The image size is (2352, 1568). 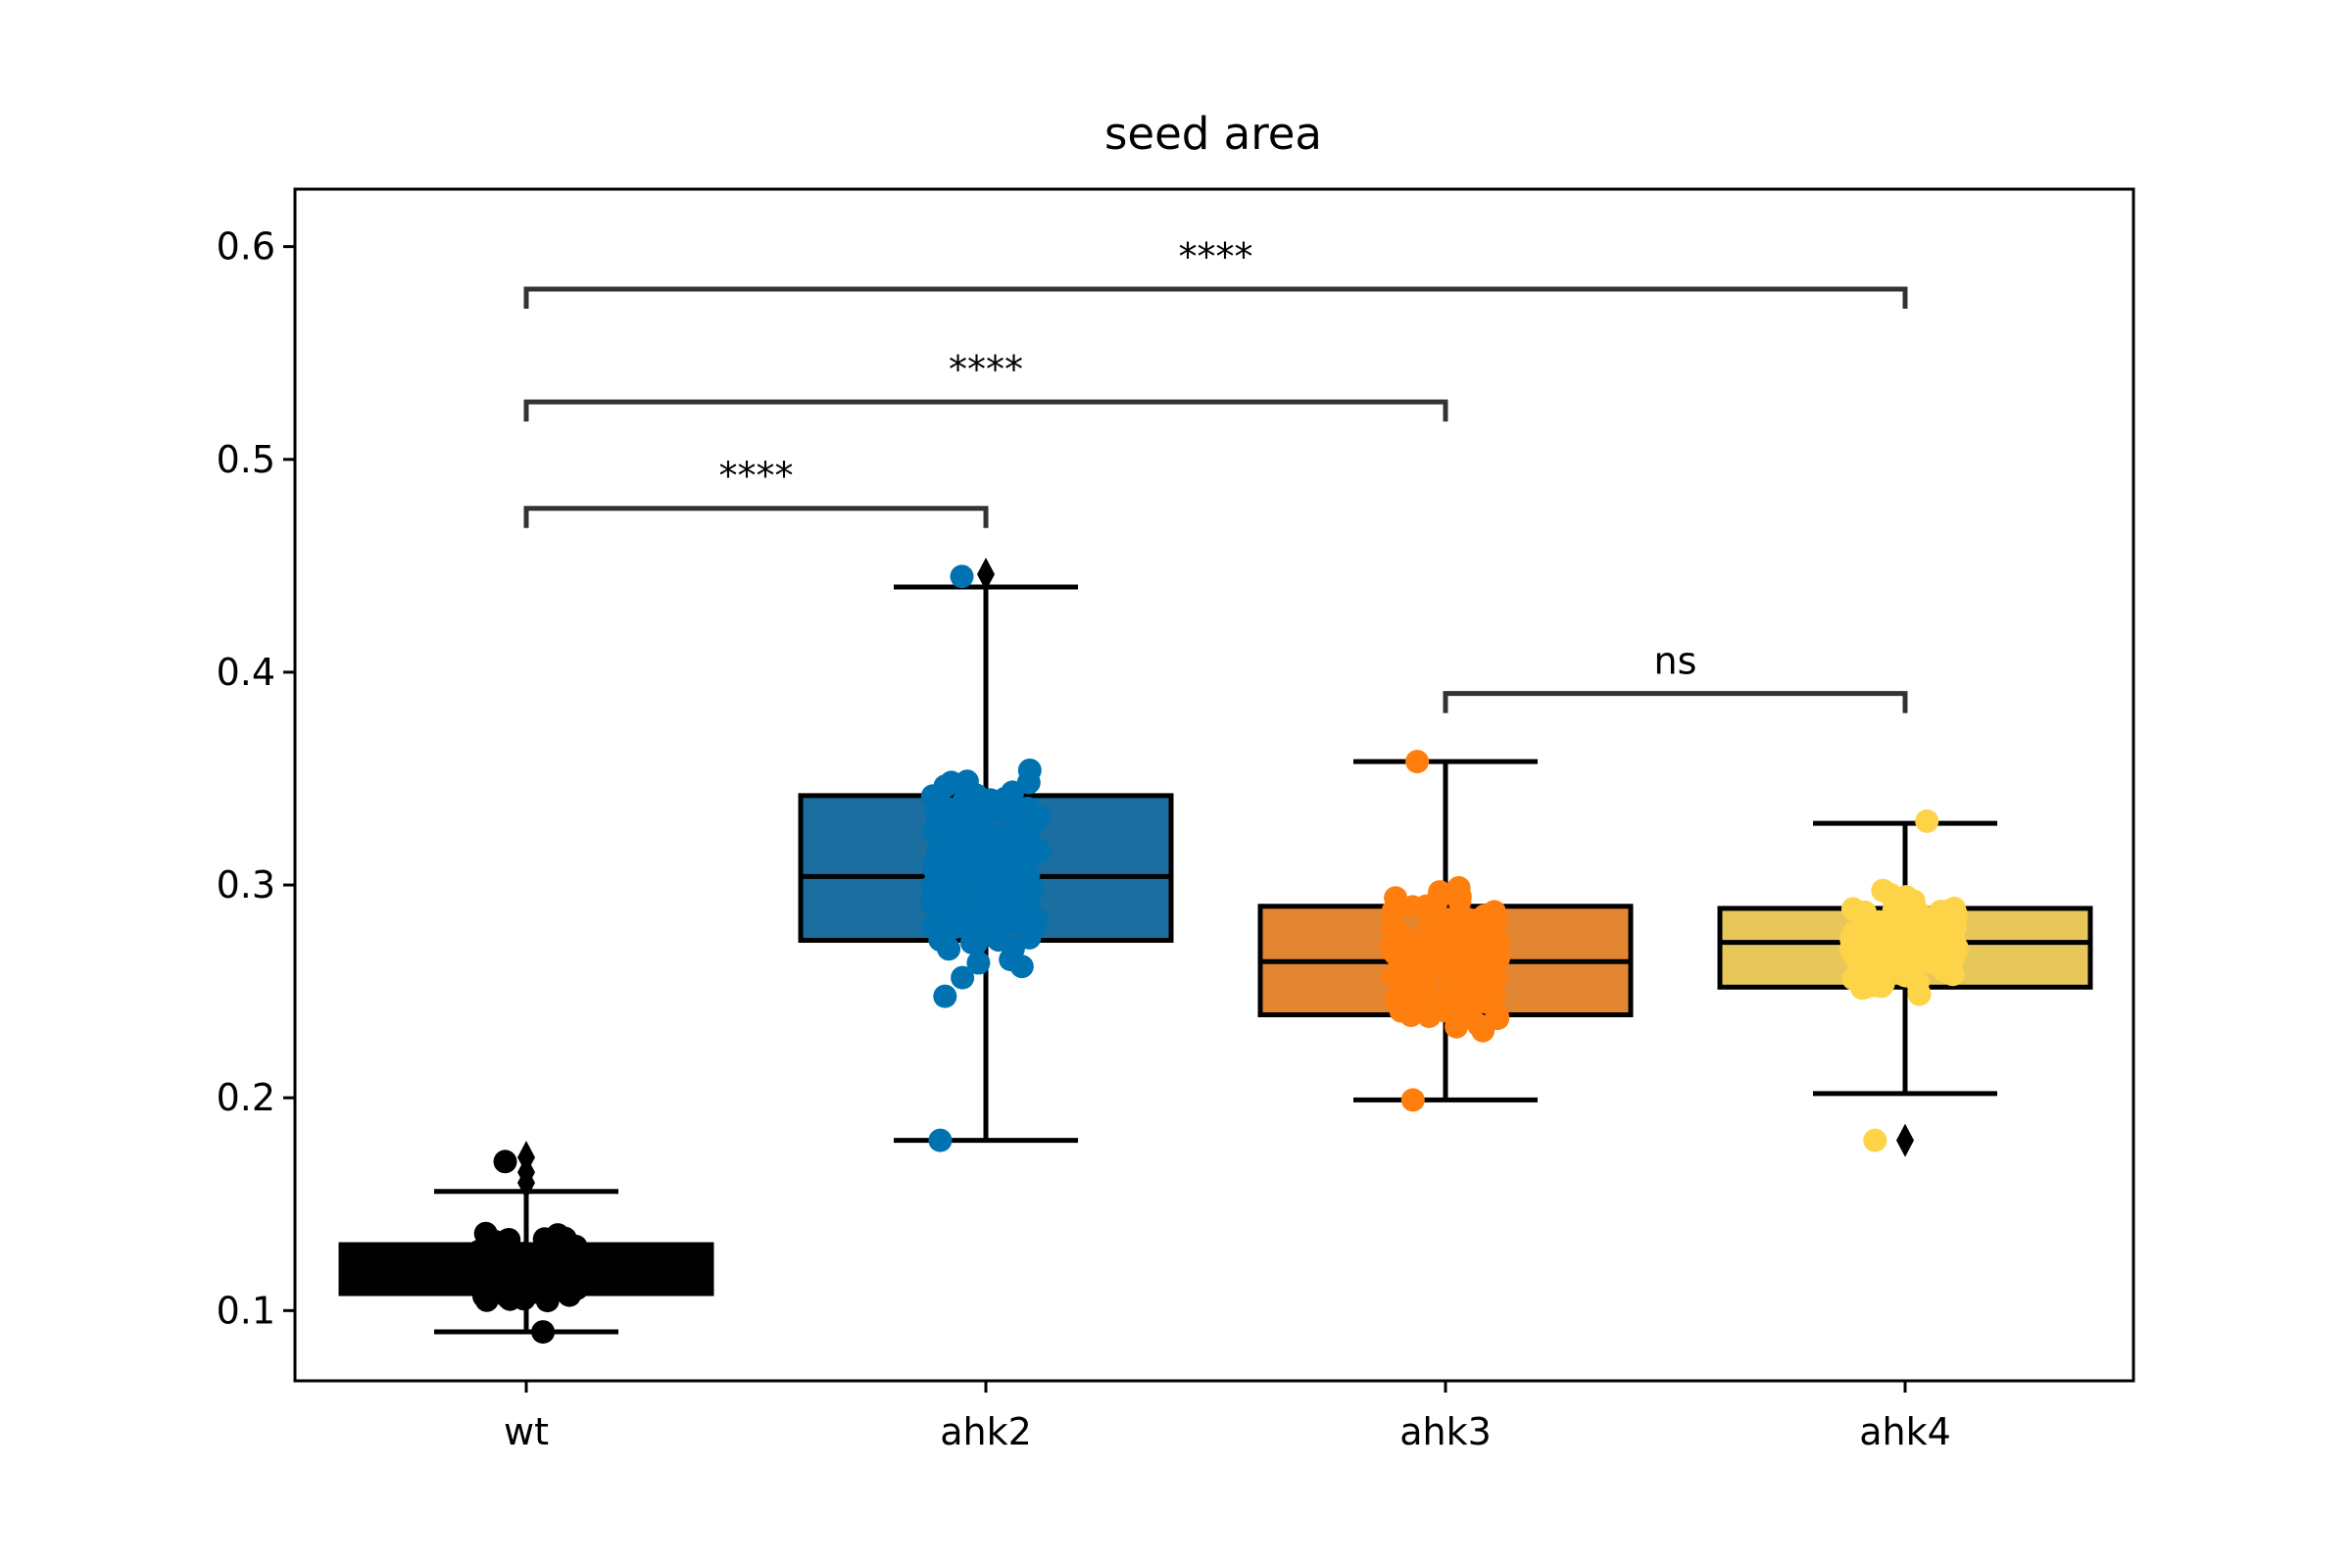 I want to click on y-tick-label: 0.1, so click(x=246, y=1310).